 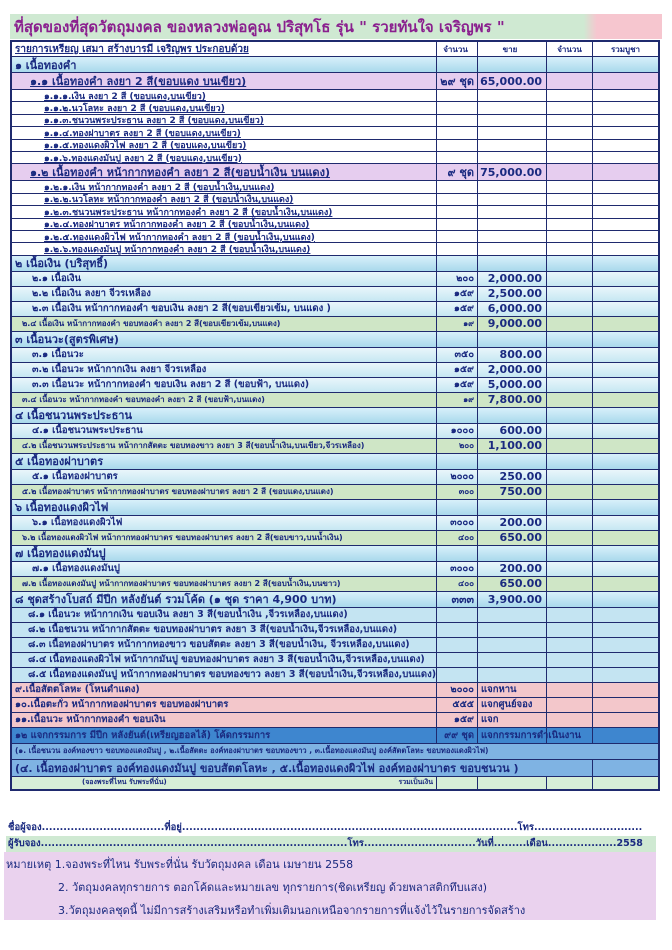 What do you see at coordinates (512, 782) in the screenshot?
I see `total-price-cell` at bounding box center [512, 782].